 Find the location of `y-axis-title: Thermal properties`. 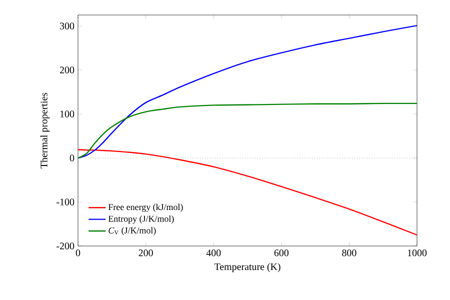

y-axis-title: Thermal properties is located at coordinates (45, 130).